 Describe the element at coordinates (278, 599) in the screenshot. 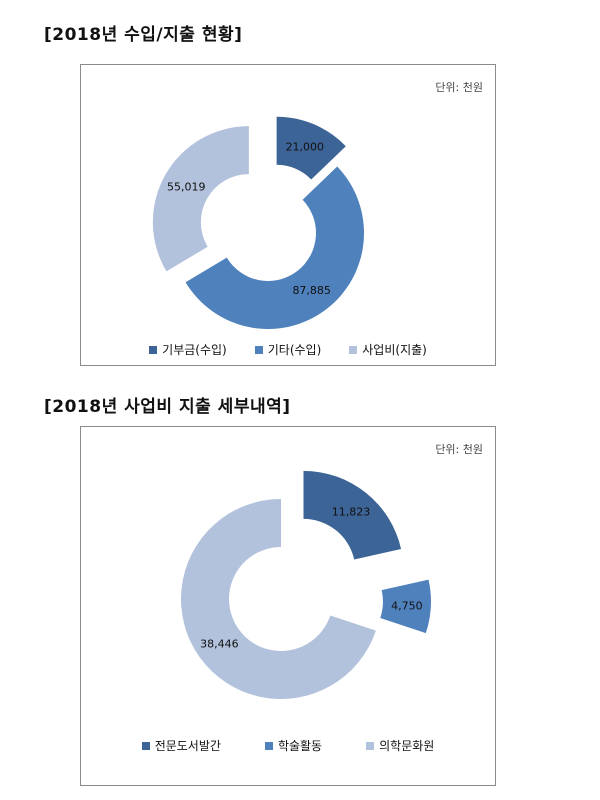

I see `slice-culture` at that location.